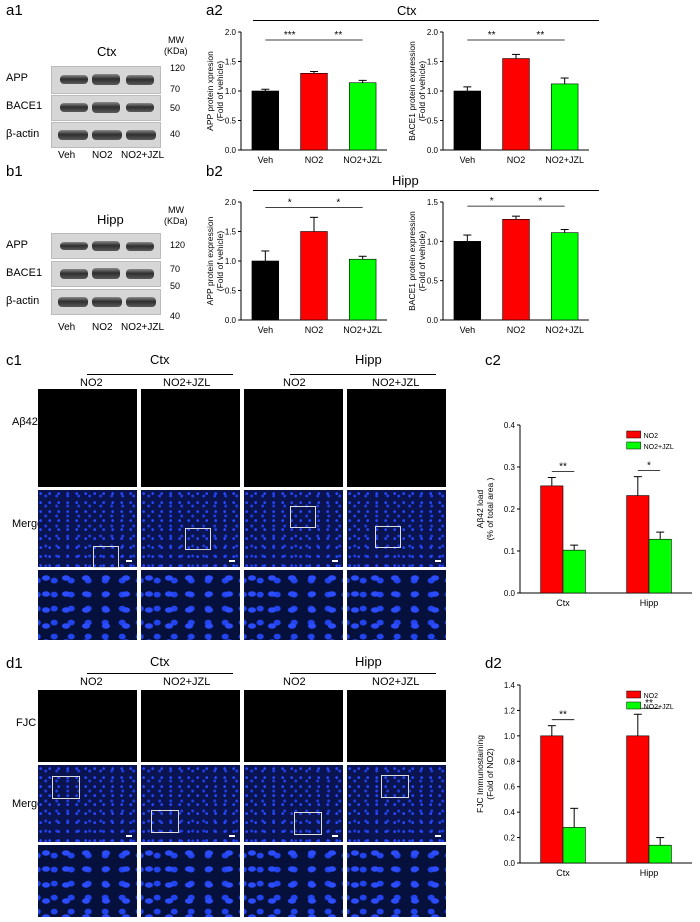  What do you see at coordinates (510, 710) in the screenshot?
I see `y-tick-label: 1.2` at bounding box center [510, 710].